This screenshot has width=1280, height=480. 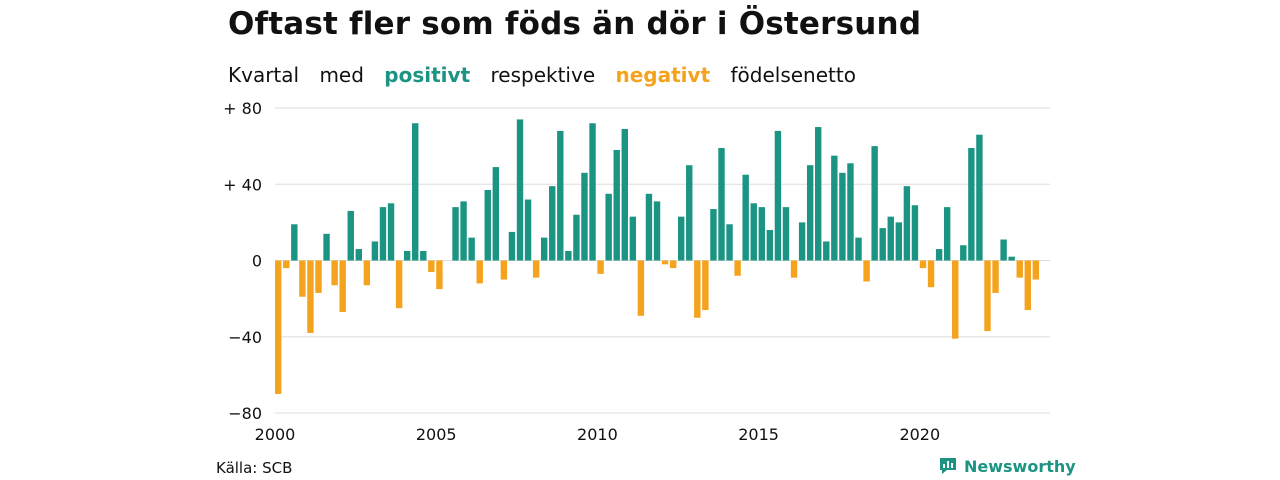 What do you see at coordinates (427, 75) in the screenshot?
I see `subtitle-positive-word: positivt` at bounding box center [427, 75].